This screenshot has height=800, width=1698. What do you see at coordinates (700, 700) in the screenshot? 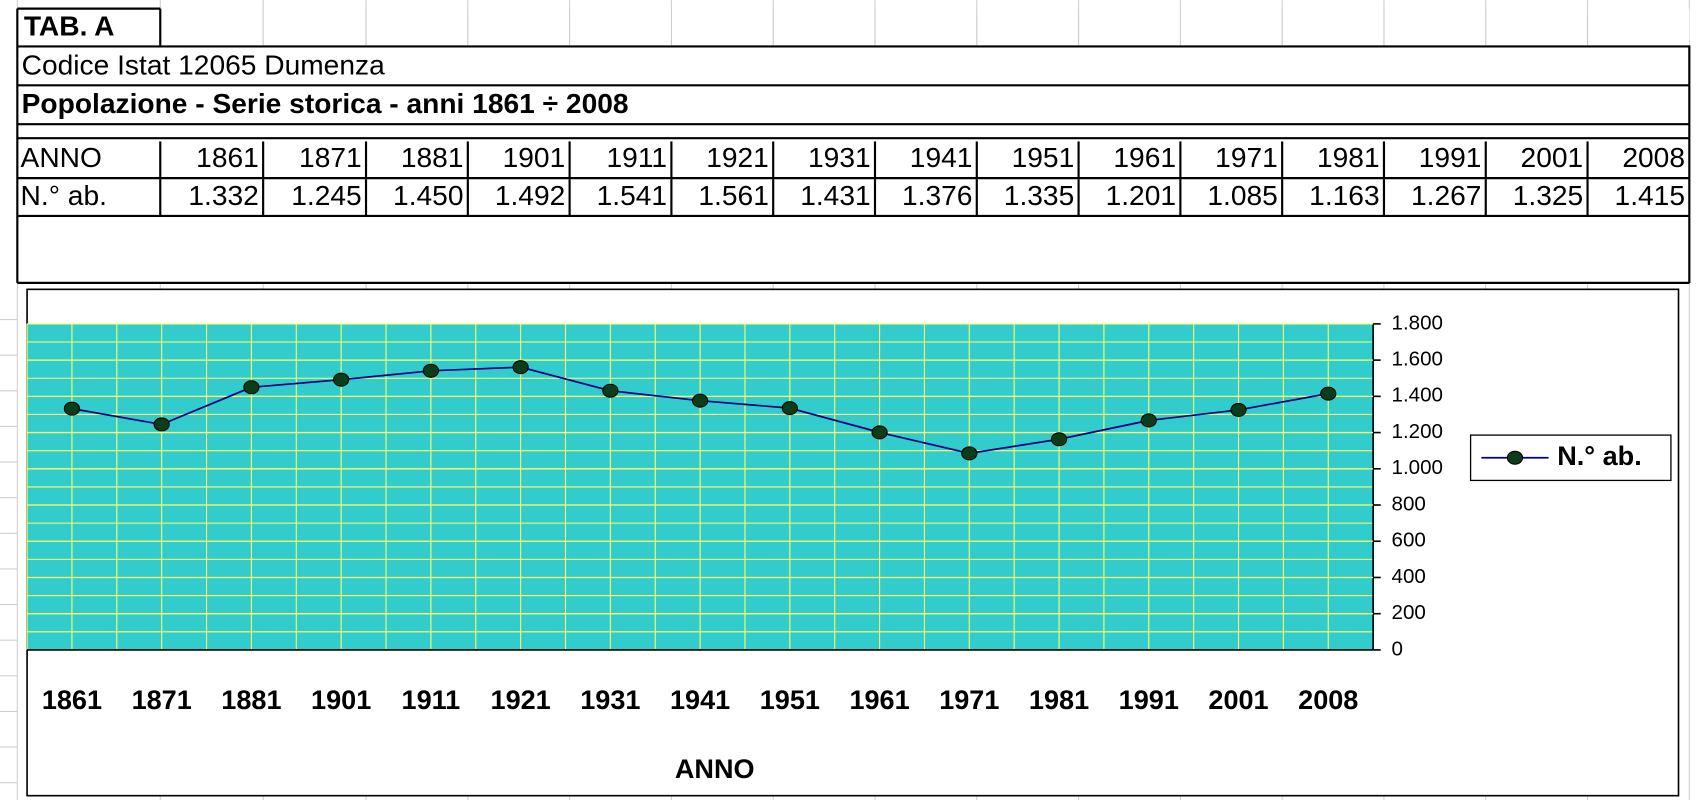
I see `x-tick-label: 1941` at bounding box center [700, 700].